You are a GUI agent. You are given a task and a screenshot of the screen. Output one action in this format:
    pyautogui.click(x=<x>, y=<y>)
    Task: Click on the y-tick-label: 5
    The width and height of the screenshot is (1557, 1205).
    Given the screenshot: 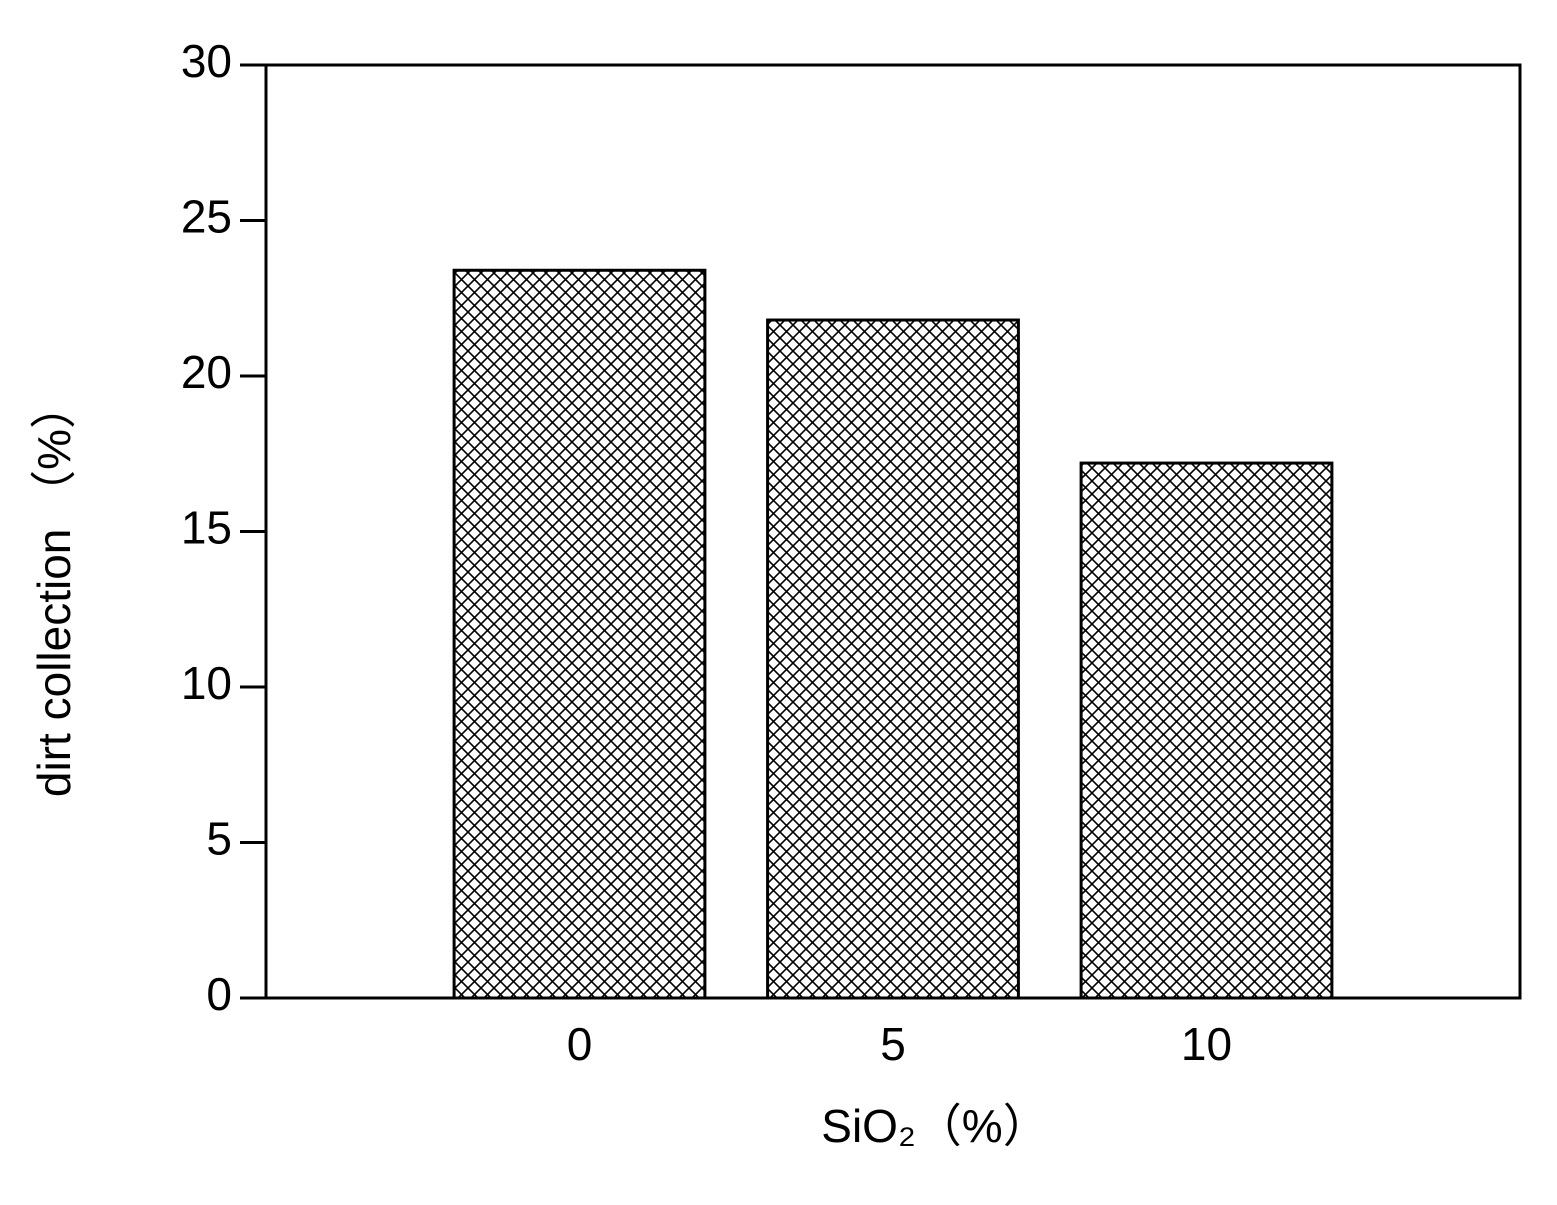 What is the action you would take?
    pyautogui.click(x=219, y=839)
    